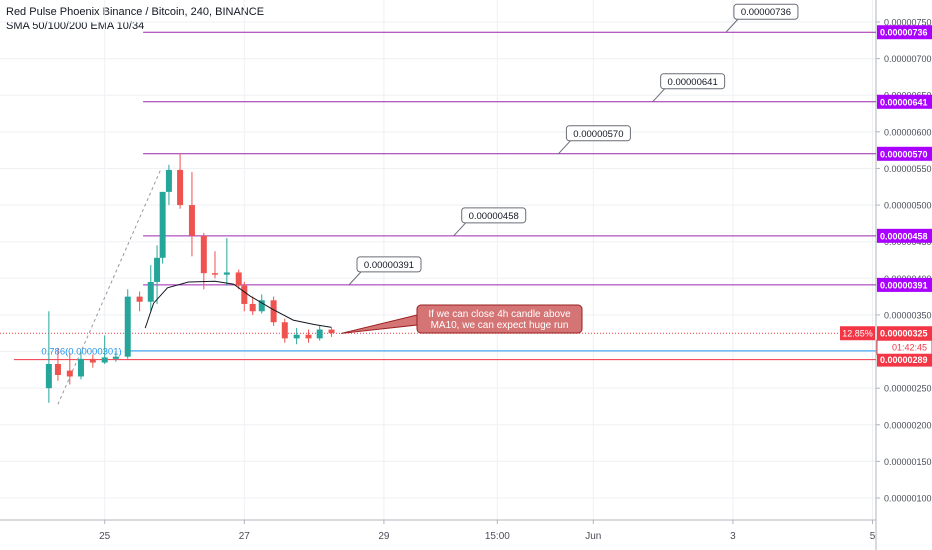  Describe the element at coordinates (109, 287) in the screenshot. I see `trend-line` at that location.